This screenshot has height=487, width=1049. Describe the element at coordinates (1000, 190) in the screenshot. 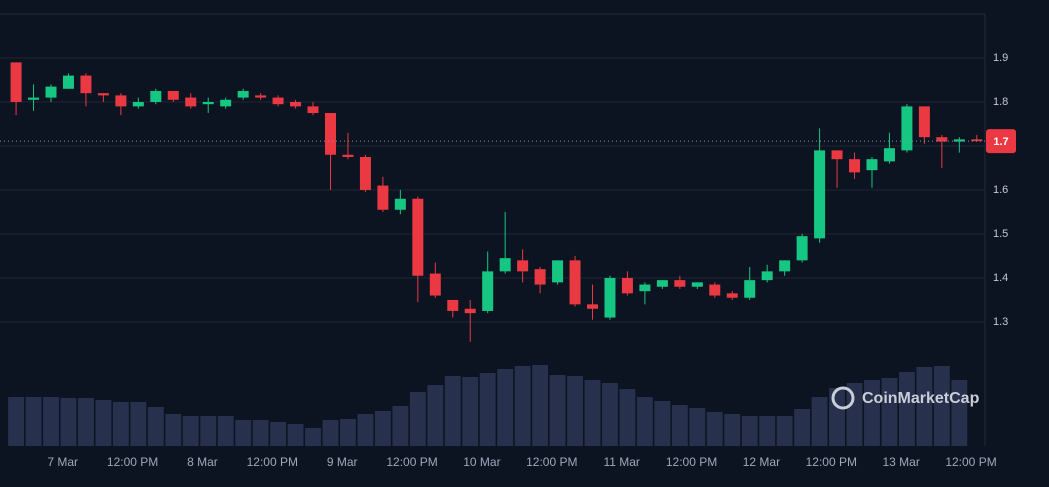

I see `y-tick-label: 1.6` at that location.